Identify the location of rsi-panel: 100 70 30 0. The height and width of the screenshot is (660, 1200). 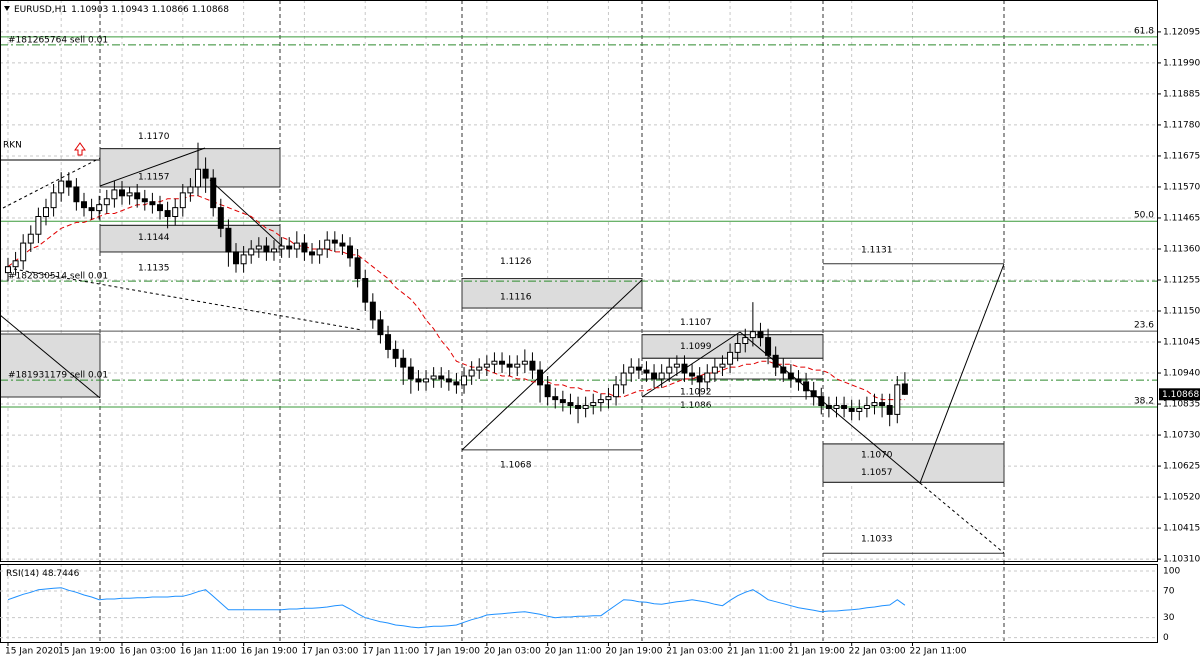
(590, 605).